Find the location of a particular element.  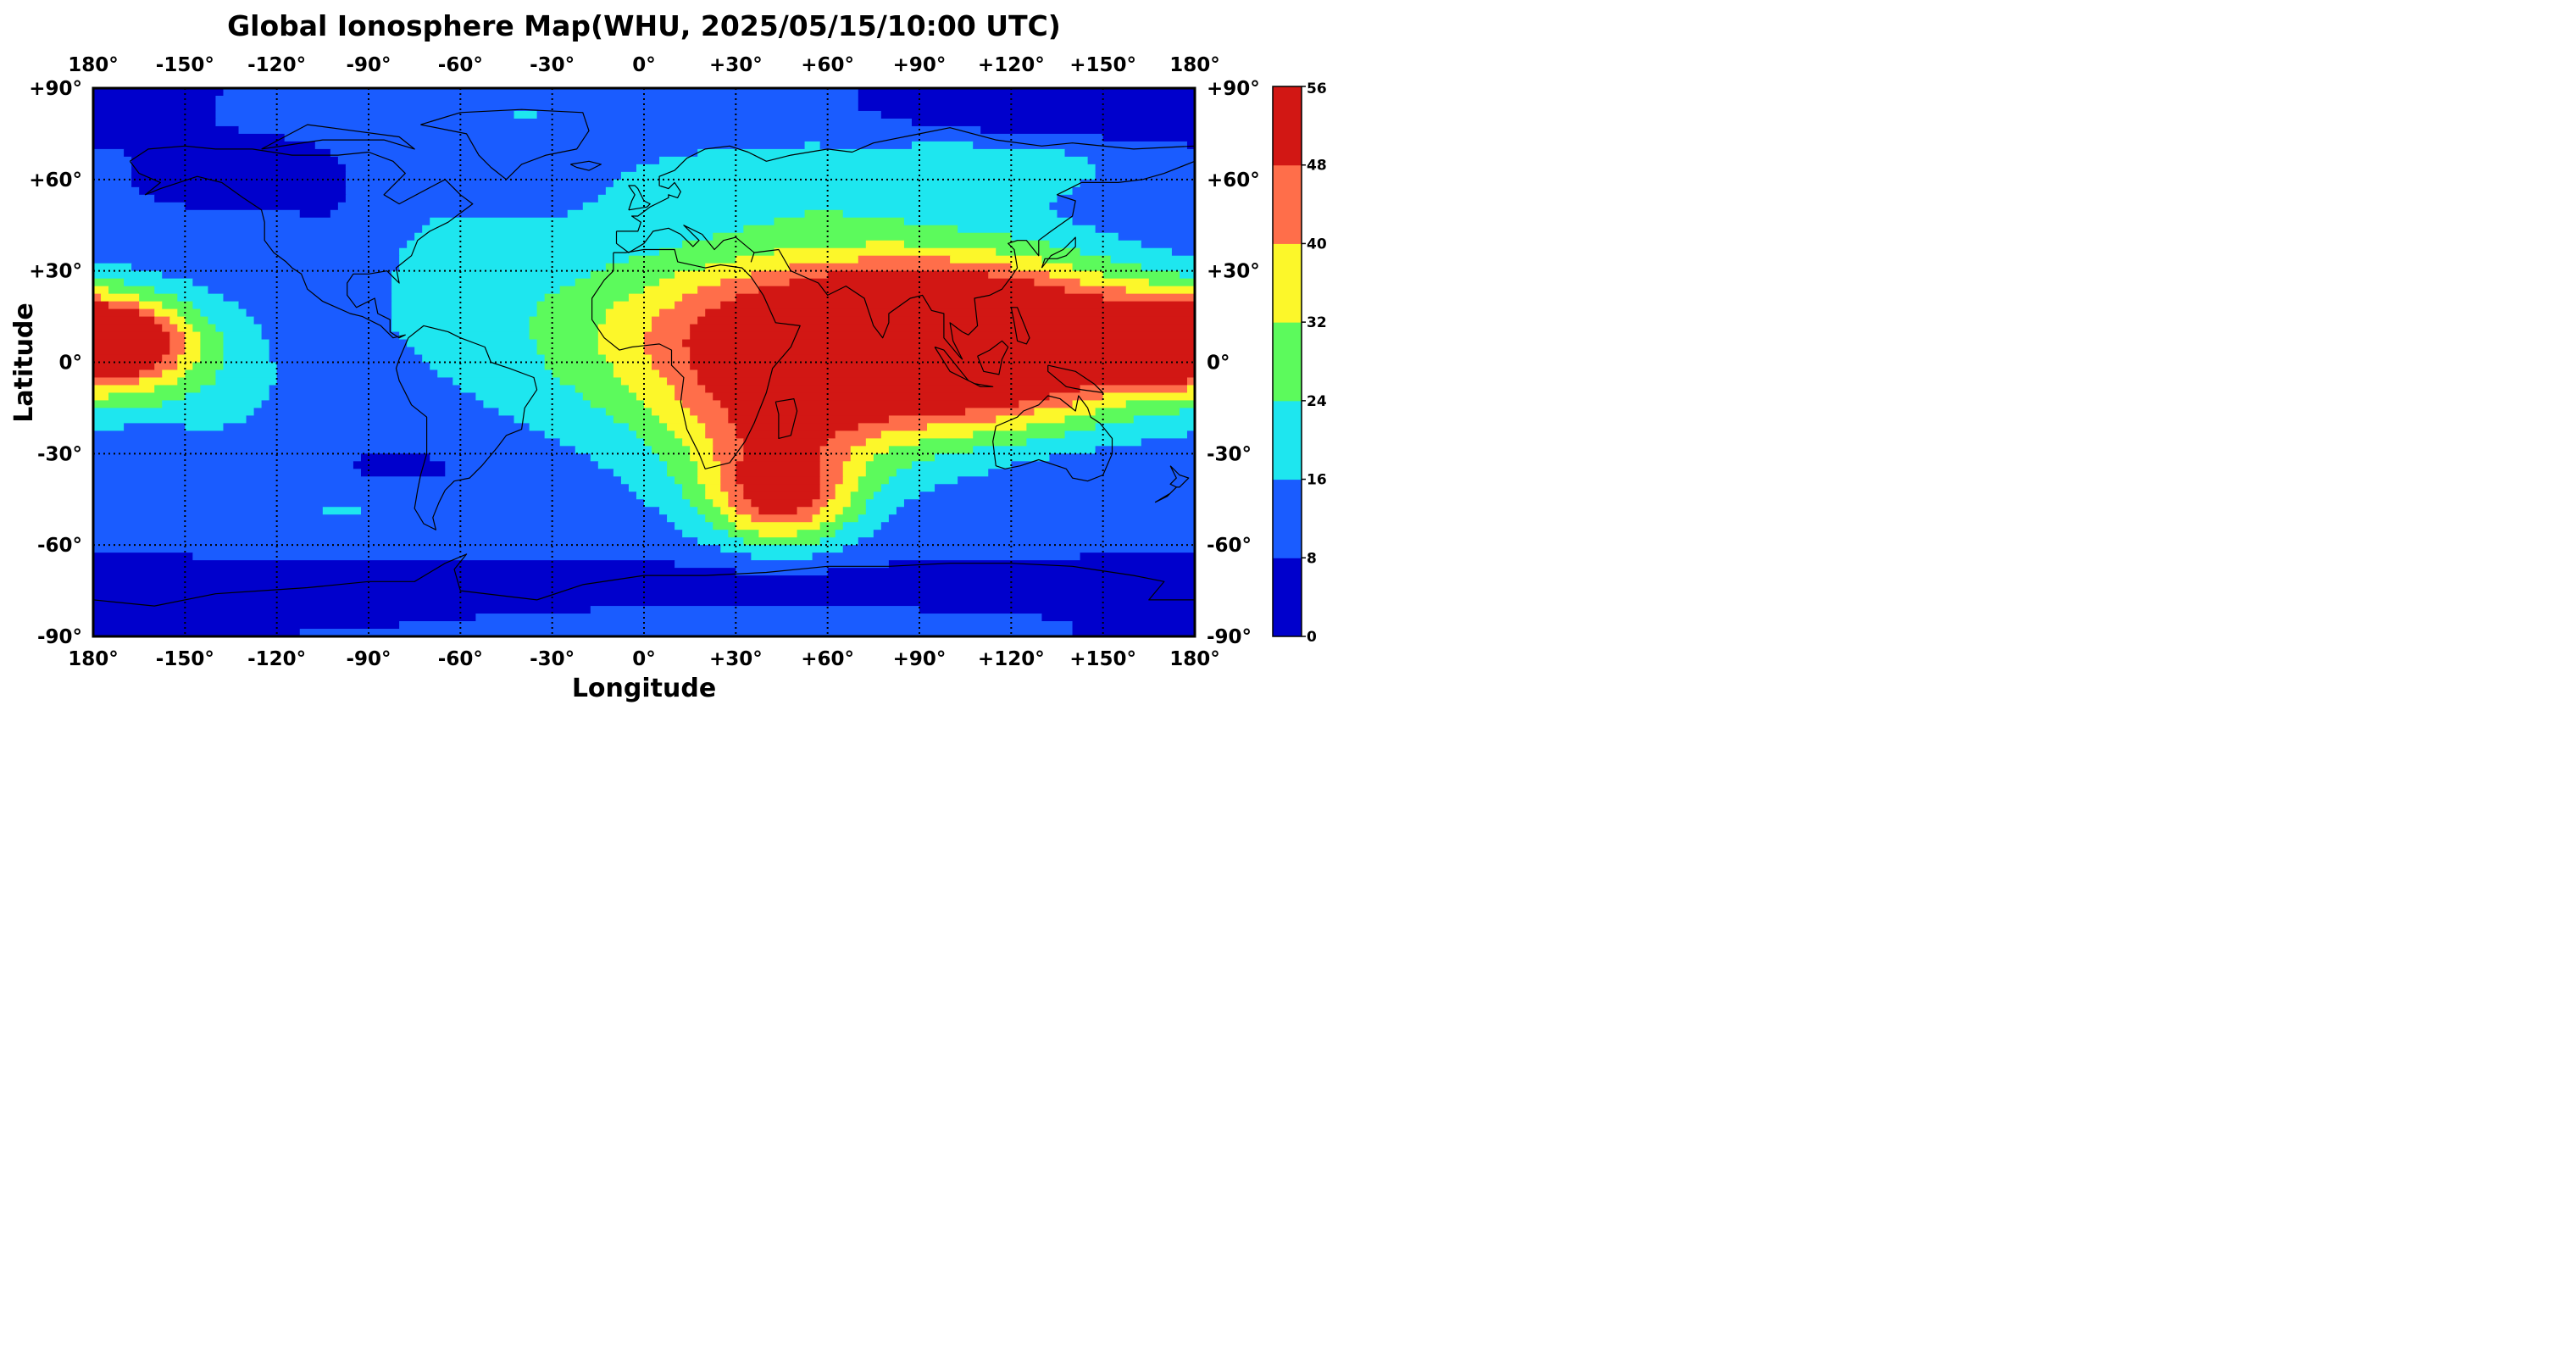

x-tick-label: +150° is located at coordinates (1102, 65).